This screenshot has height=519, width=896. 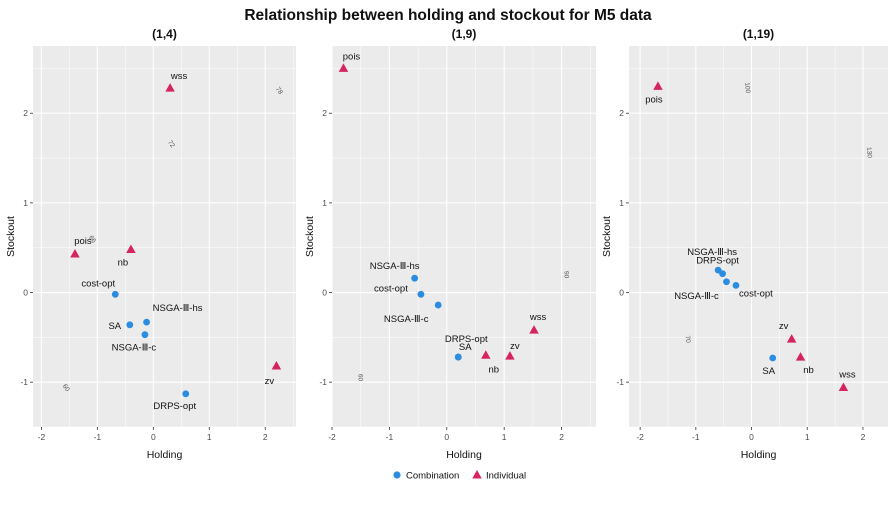 What do you see at coordinates (464, 34) in the screenshot?
I see `panel-title: (1,9)` at bounding box center [464, 34].